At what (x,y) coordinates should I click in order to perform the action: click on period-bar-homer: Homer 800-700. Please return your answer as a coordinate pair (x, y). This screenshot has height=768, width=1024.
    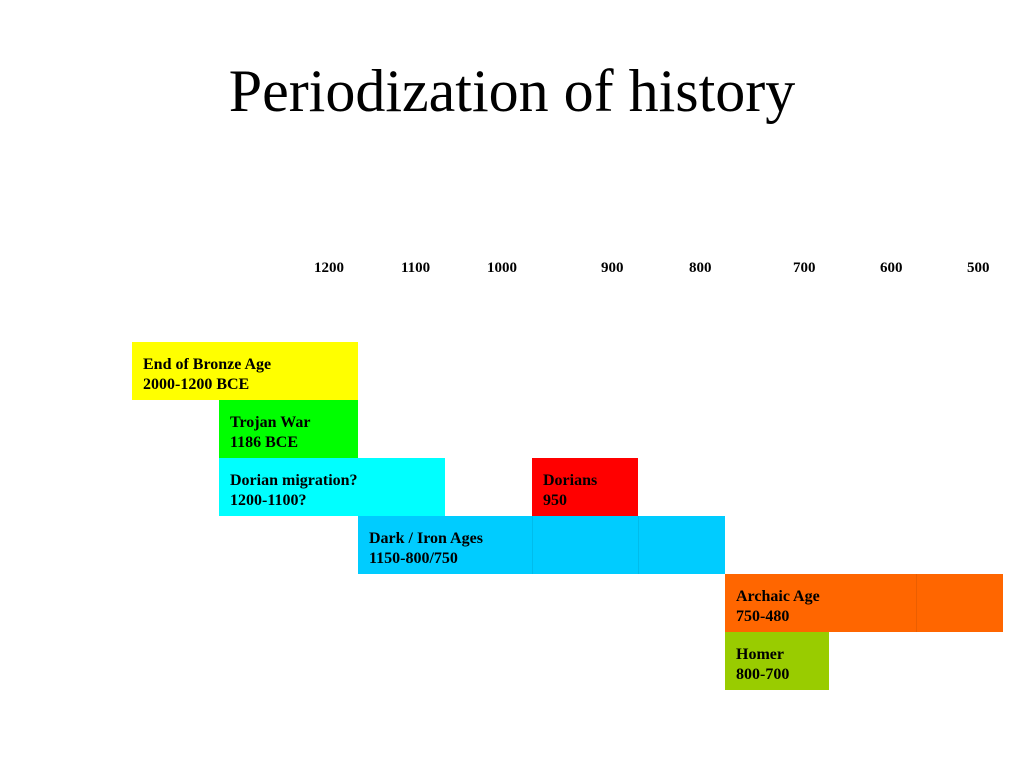
    Looking at the image, I should click on (777, 661).